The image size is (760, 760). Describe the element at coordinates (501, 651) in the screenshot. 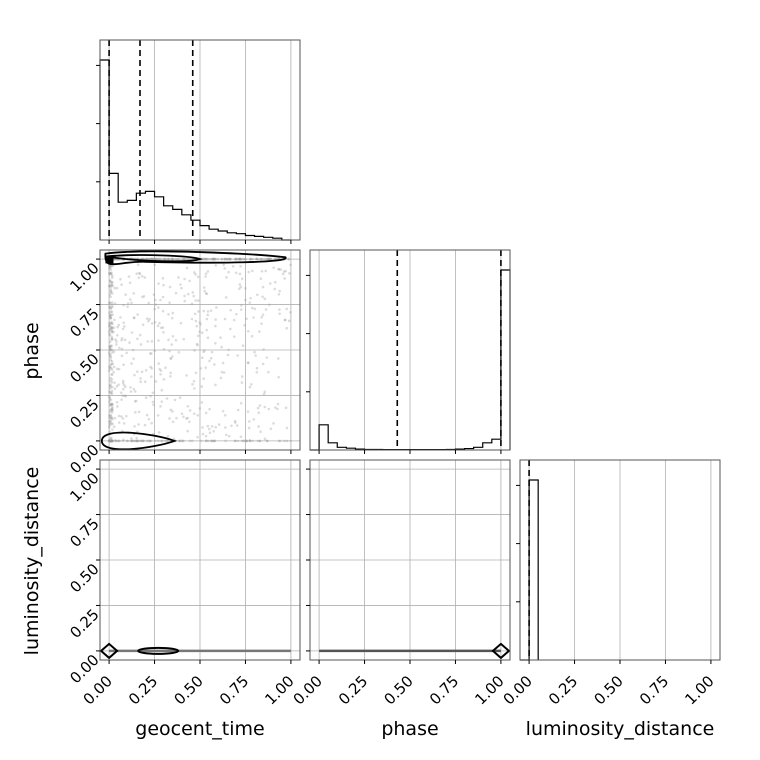

I see `contour-lumdist-phase-peak` at that location.